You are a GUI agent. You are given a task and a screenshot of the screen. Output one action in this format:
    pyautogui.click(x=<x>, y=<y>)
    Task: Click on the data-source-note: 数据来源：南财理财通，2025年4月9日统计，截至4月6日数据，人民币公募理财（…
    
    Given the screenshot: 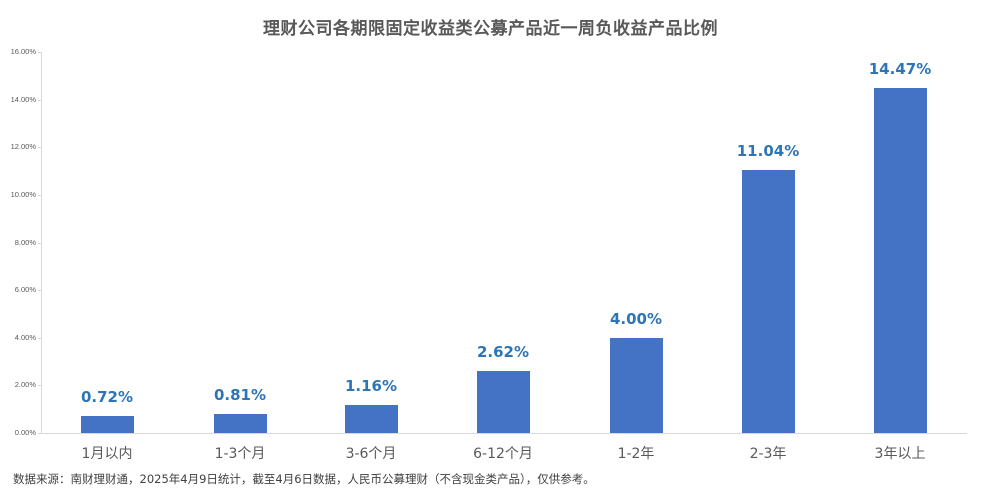 What is the action you would take?
    pyautogui.click(x=304, y=479)
    